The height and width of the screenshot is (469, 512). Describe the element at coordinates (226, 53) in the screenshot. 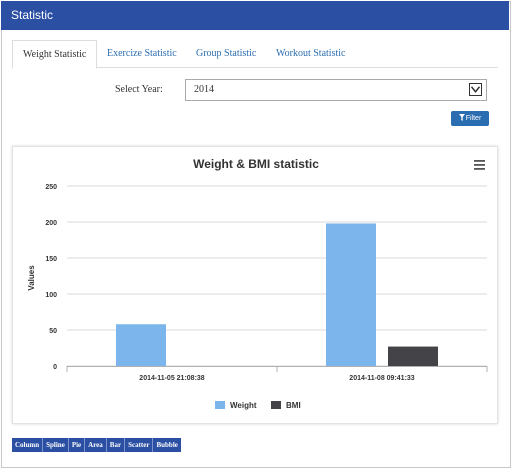

I see `tab-group-statistic: Group Statistic` at that location.